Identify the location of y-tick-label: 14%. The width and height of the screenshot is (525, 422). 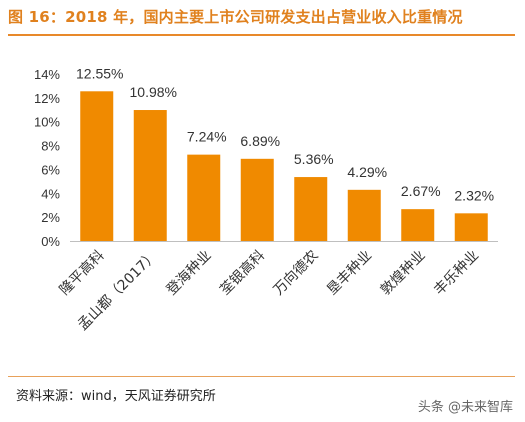
(47, 74).